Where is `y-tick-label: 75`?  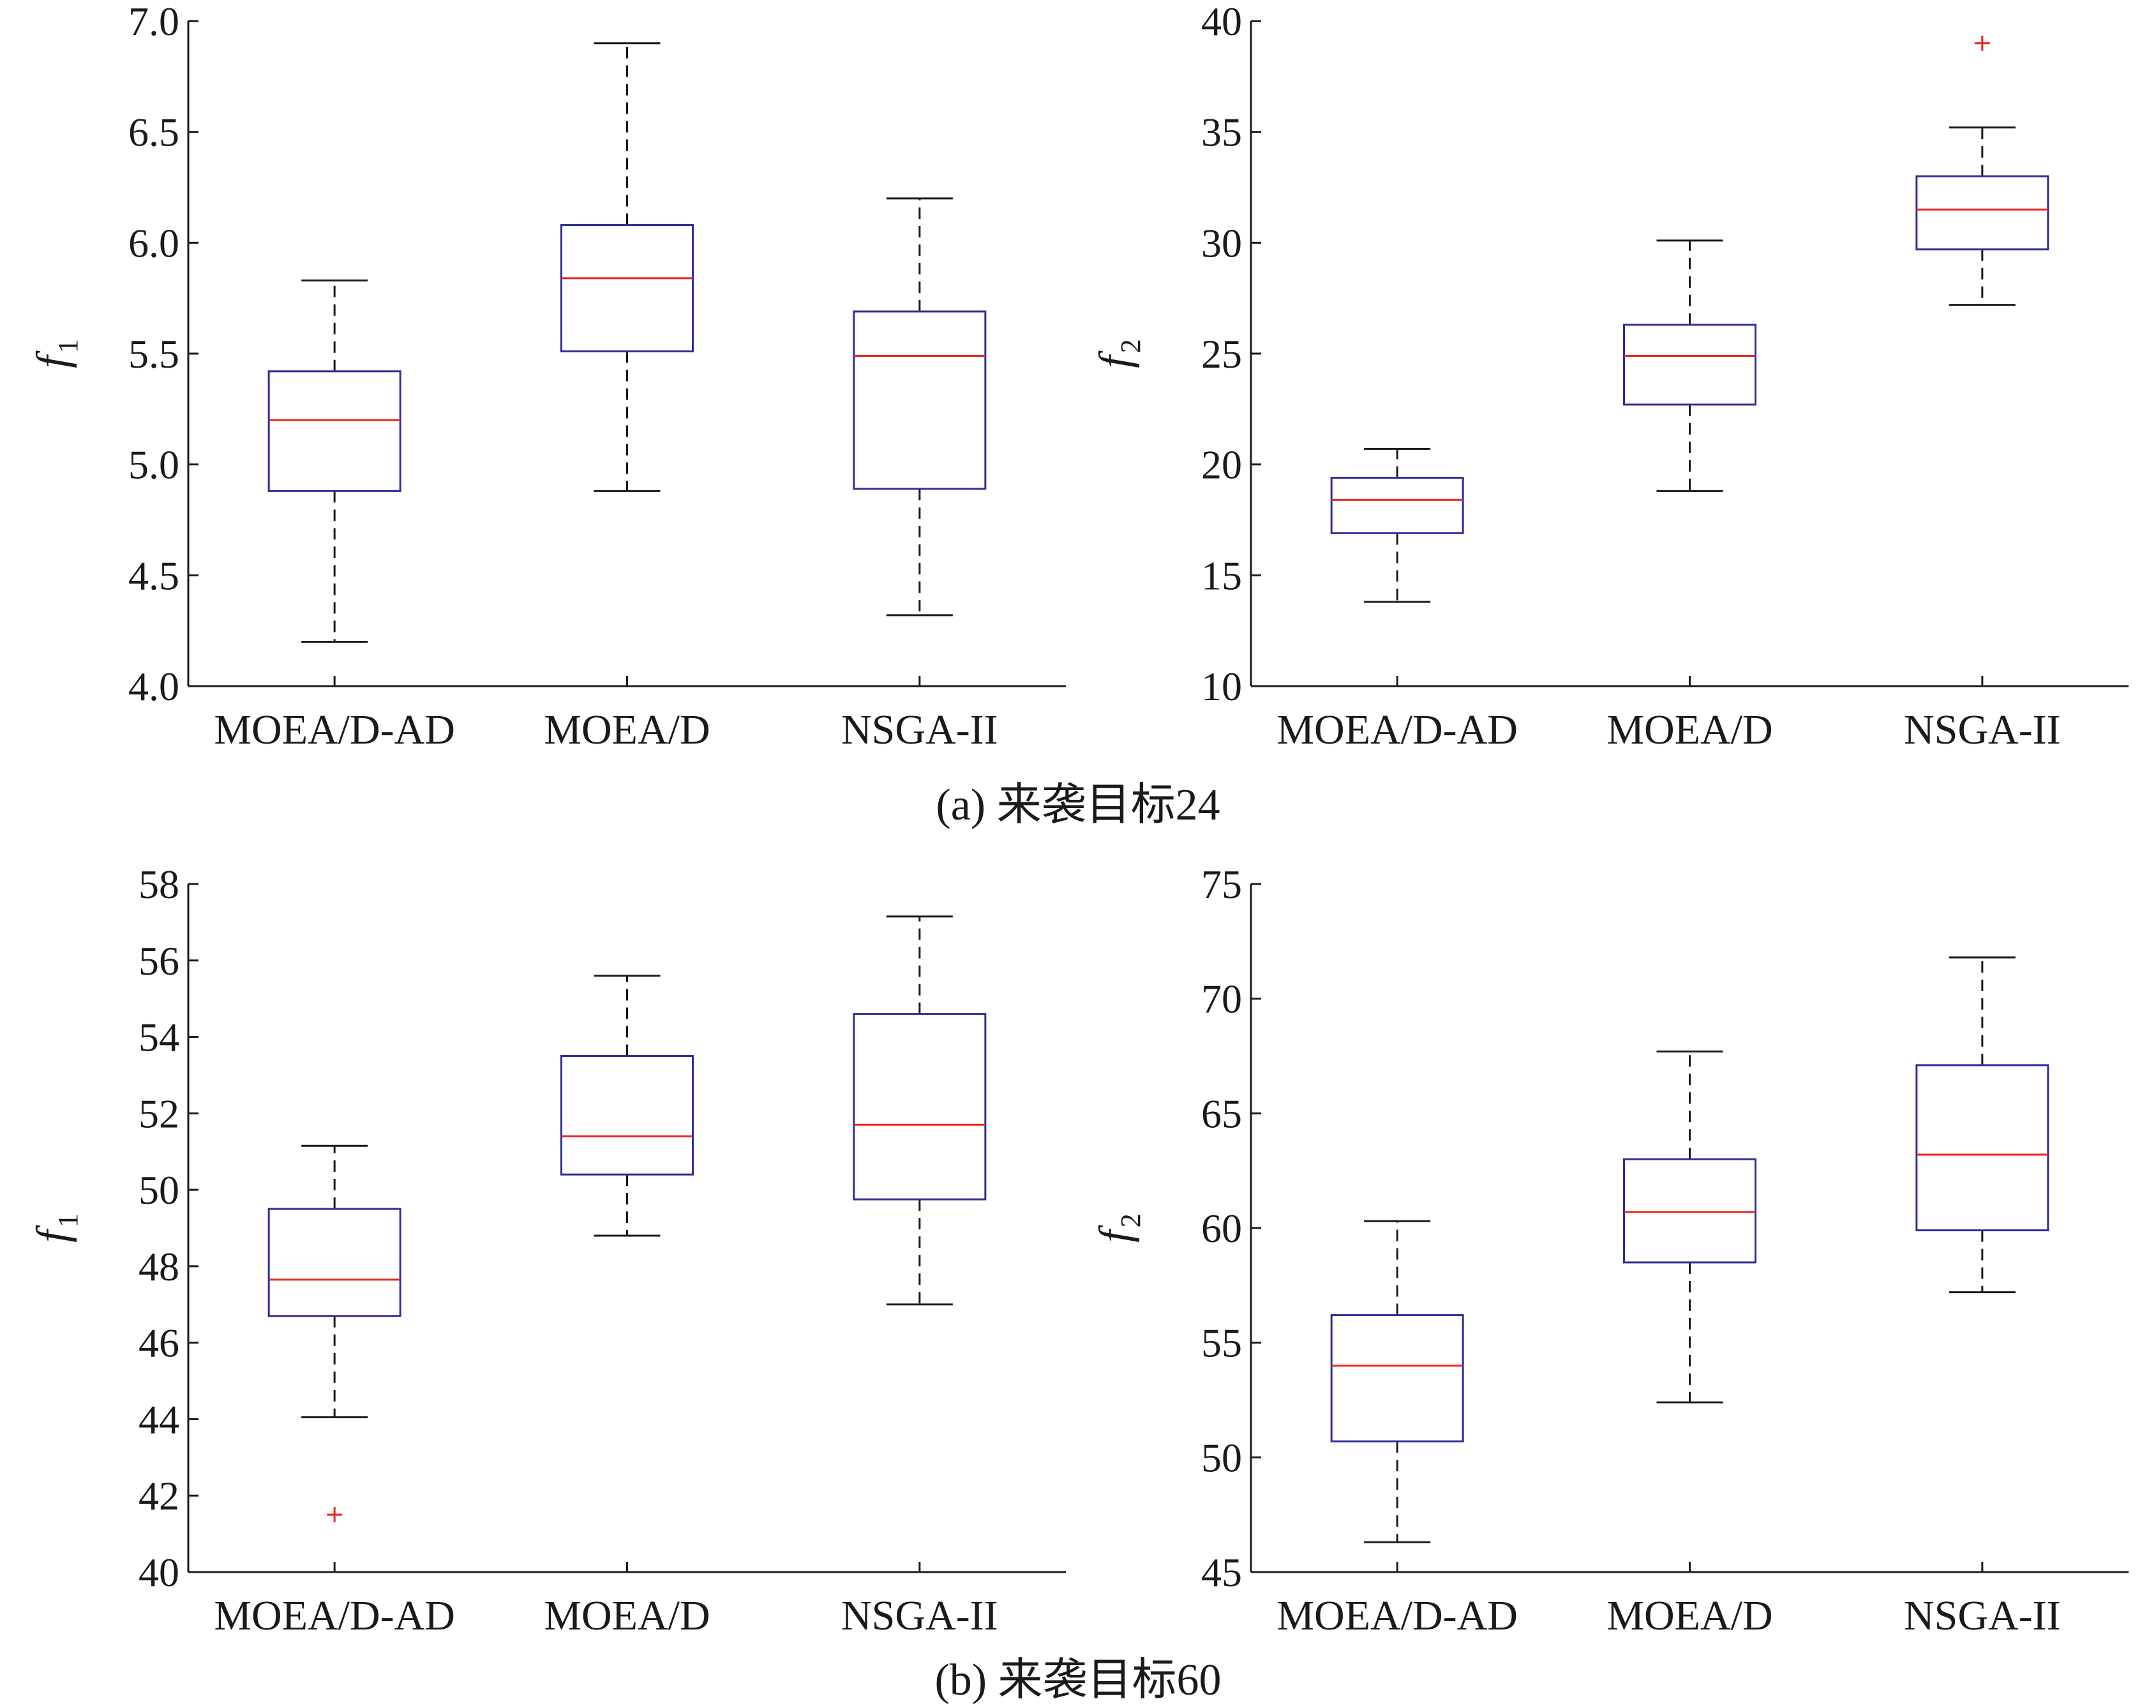
y-tick-label: 75 is located at coordinates (1221, 884).